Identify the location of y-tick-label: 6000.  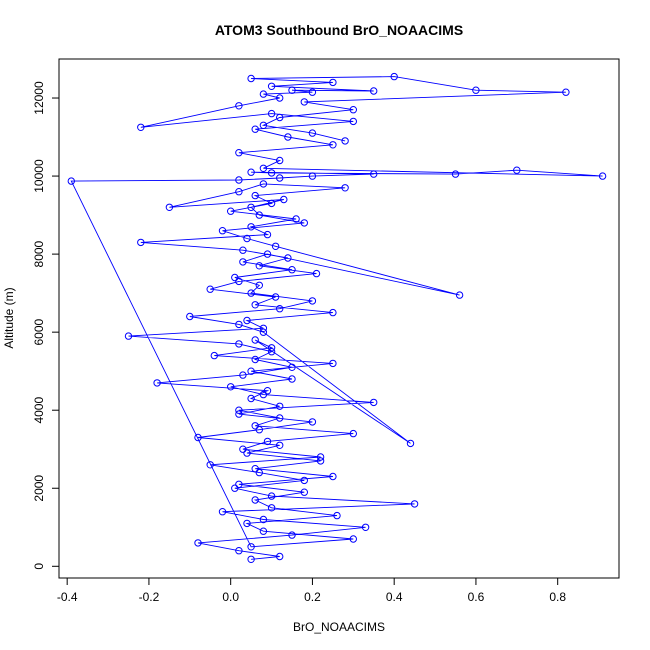
(39, 331).